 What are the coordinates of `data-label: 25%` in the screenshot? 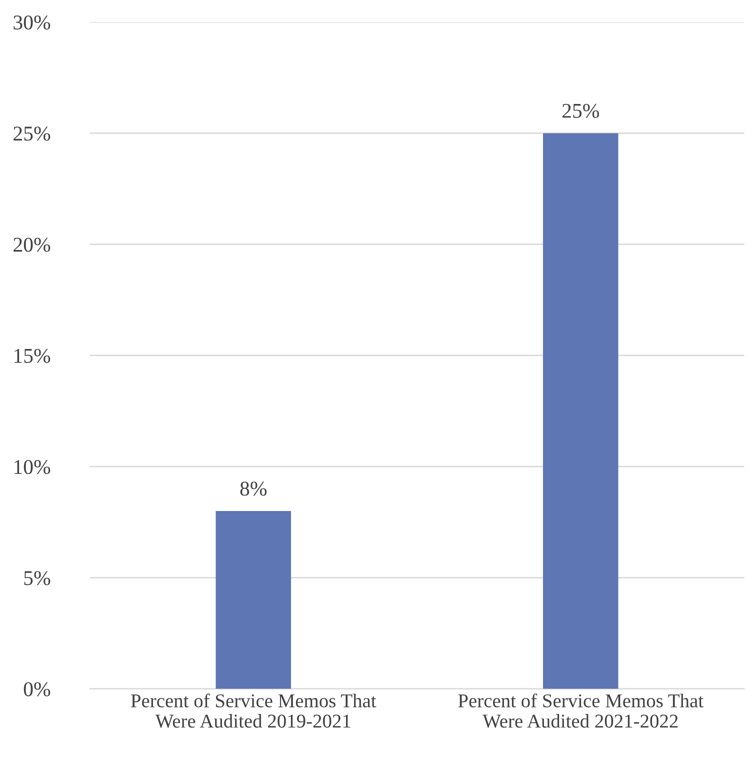 It's located at (581, 111).